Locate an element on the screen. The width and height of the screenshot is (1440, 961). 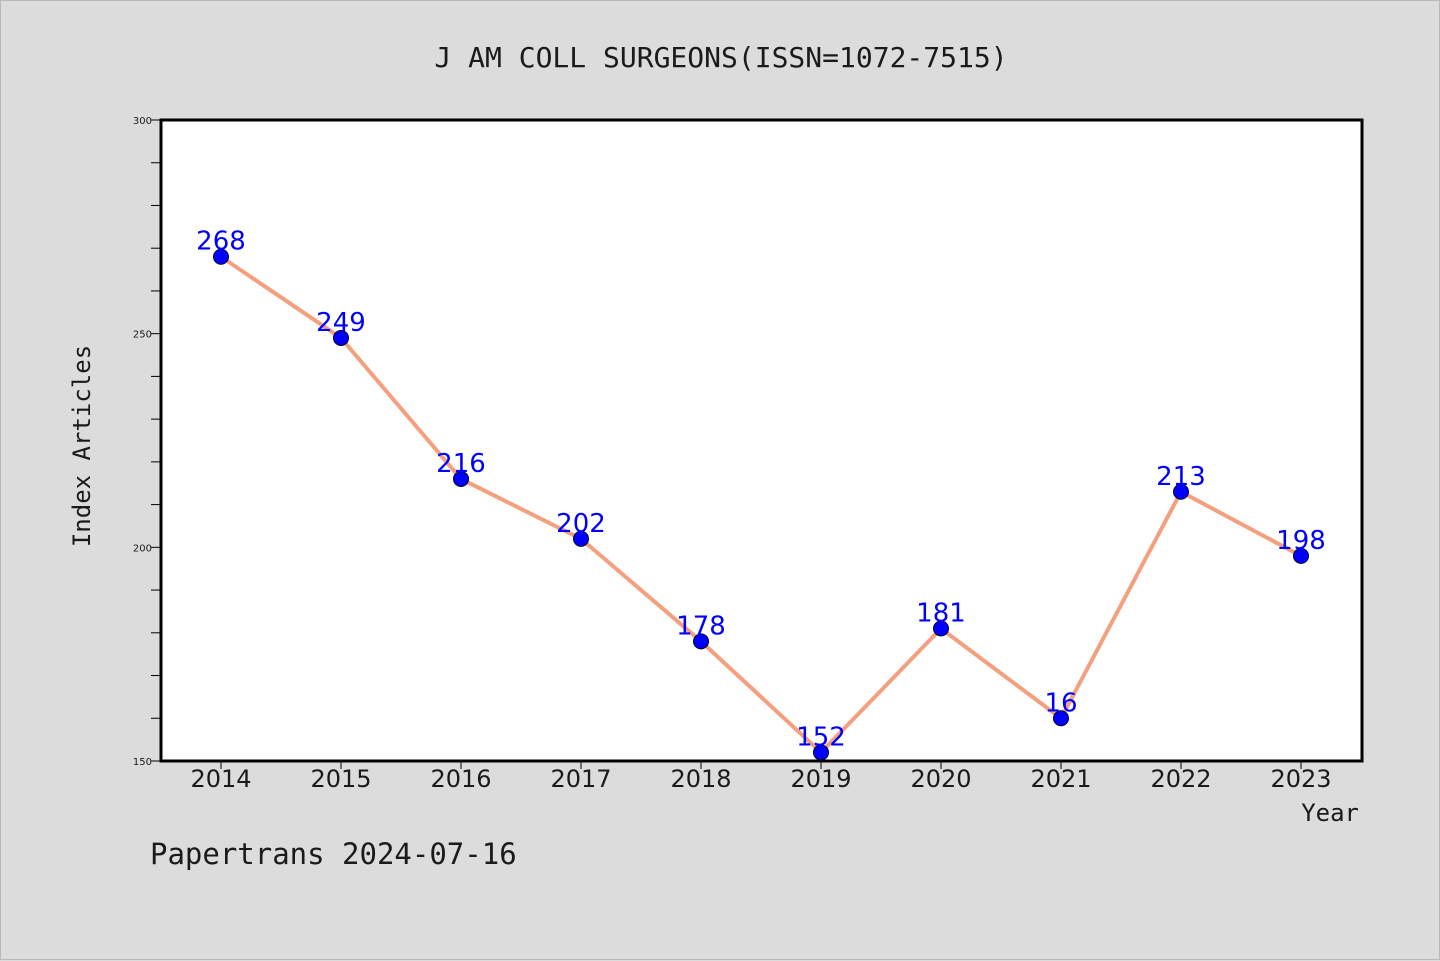
data-label: 181 is located at coordinates (941, 614).